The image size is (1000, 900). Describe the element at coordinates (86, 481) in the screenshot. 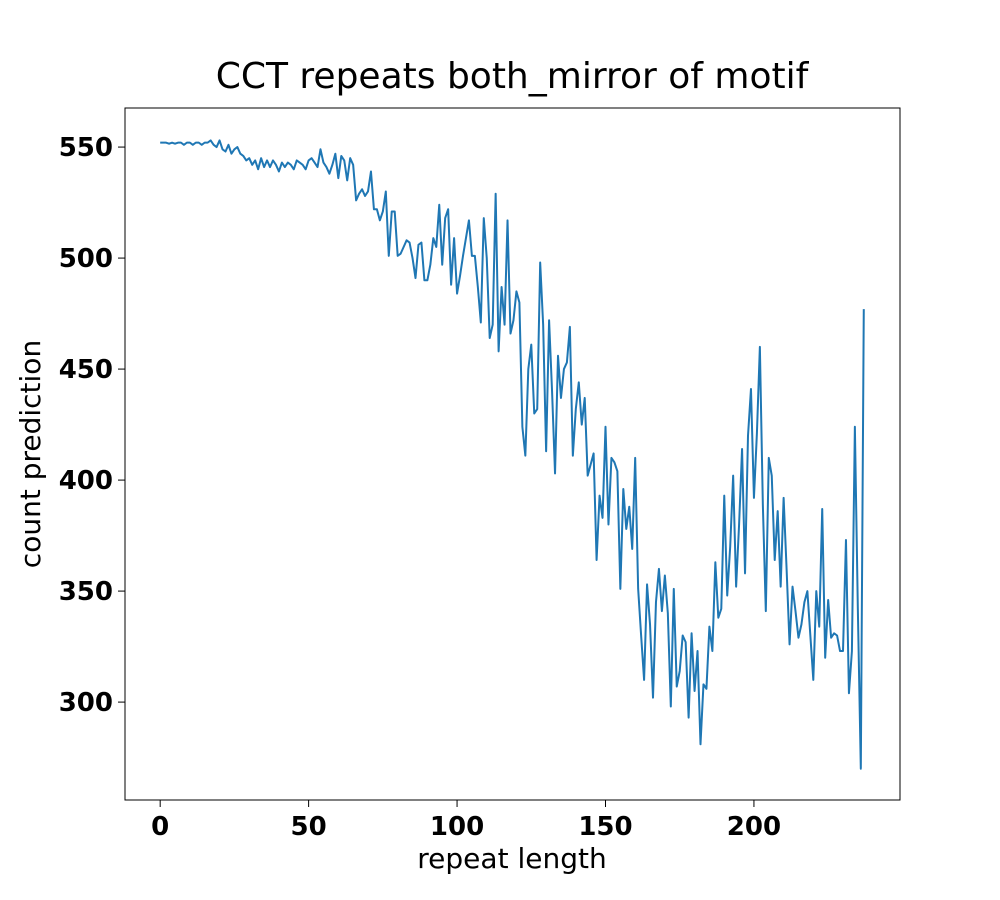

I see `y-tick-label: 400` at that location.